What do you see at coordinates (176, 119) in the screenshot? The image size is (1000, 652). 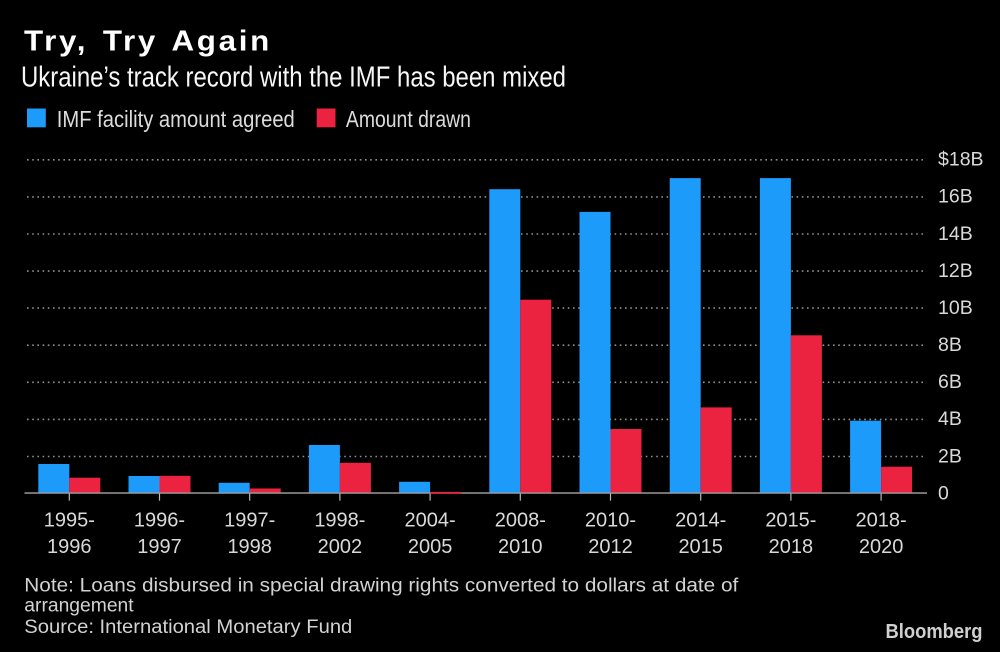 I see `svg-text: IMF facility amount agreed` at bounding box center [176, 119].